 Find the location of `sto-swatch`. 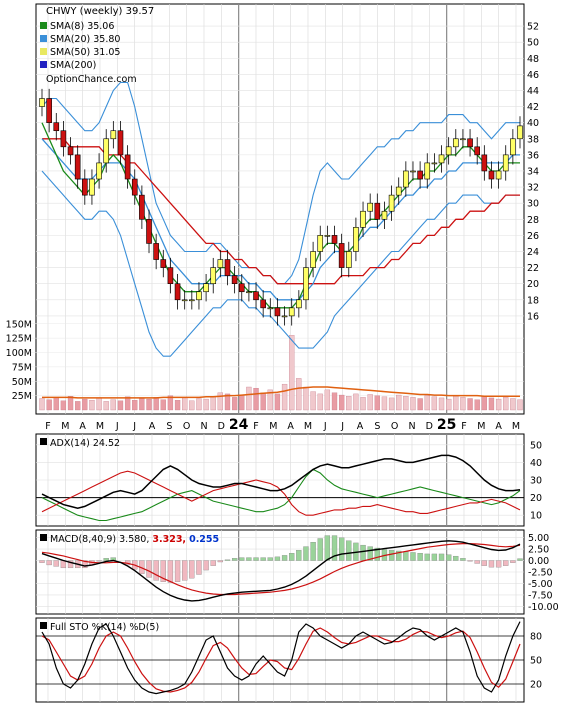

sto-swatch is located at coordinates (43, 625).